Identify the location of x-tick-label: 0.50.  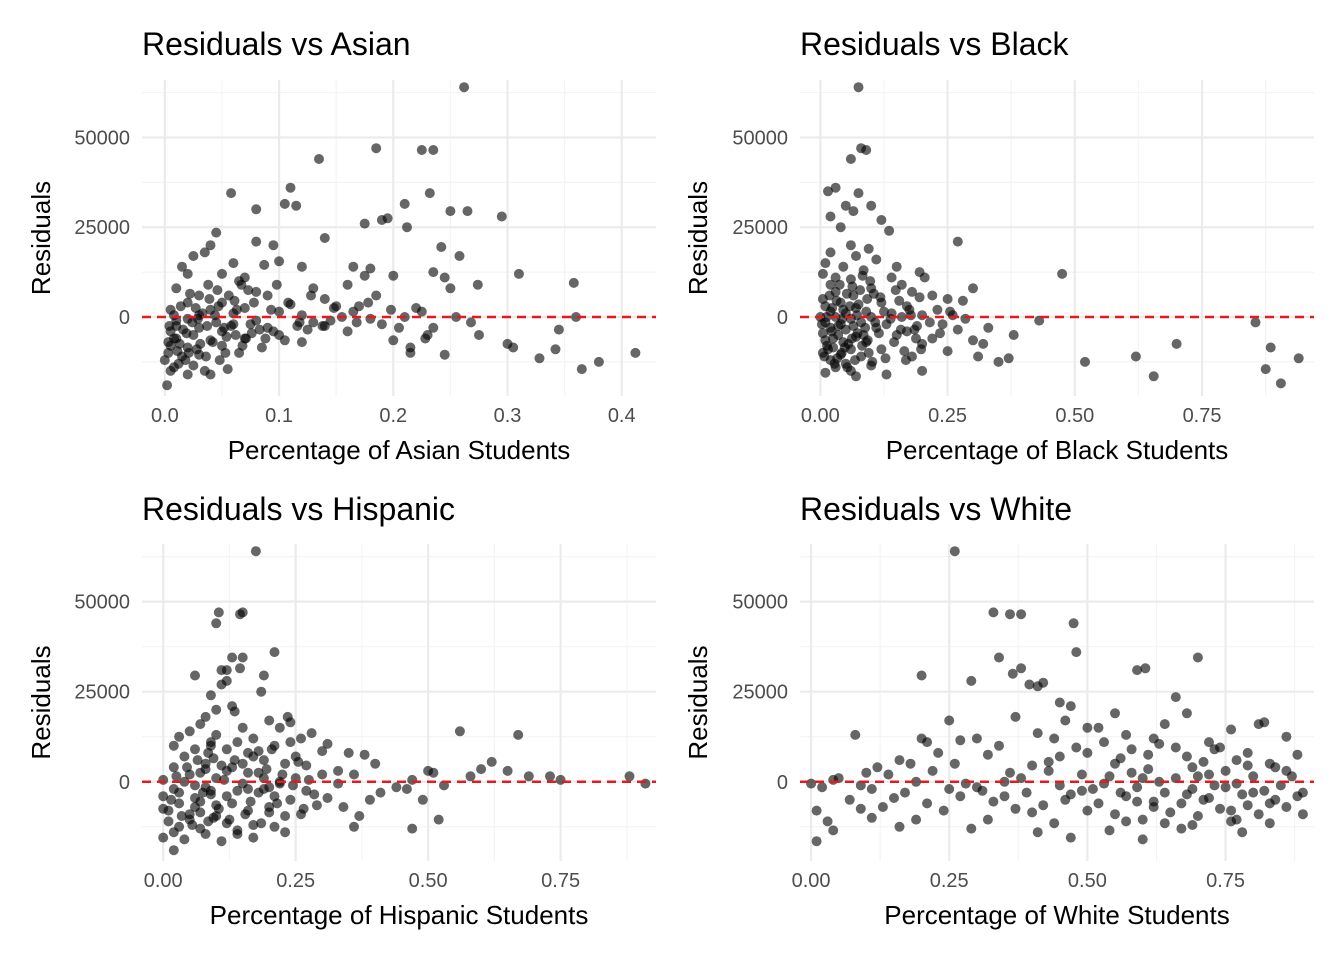
(1087, 881).